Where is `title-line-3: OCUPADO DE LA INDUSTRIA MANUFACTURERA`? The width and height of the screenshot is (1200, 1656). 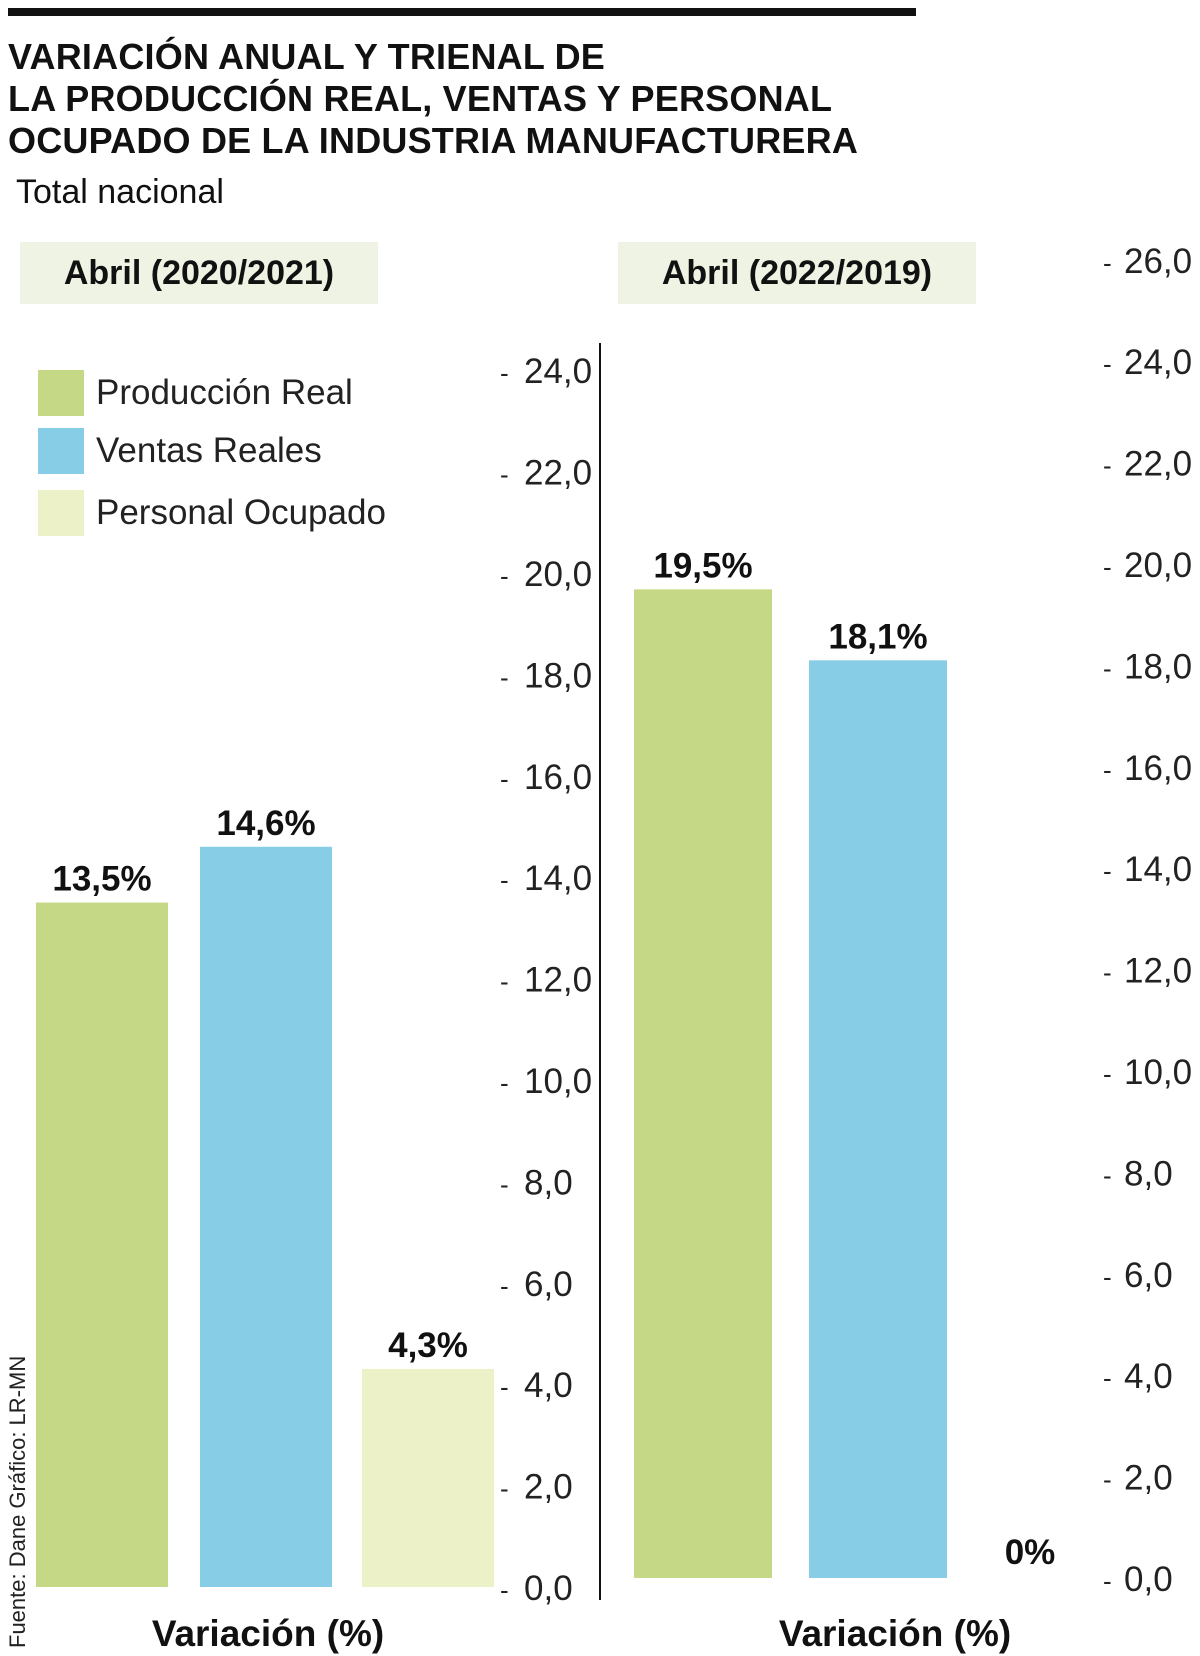 title-line-3: OCUPADO DE LA INDUSTRIA MANUFACTURERA is located at coordinates (433, 140).